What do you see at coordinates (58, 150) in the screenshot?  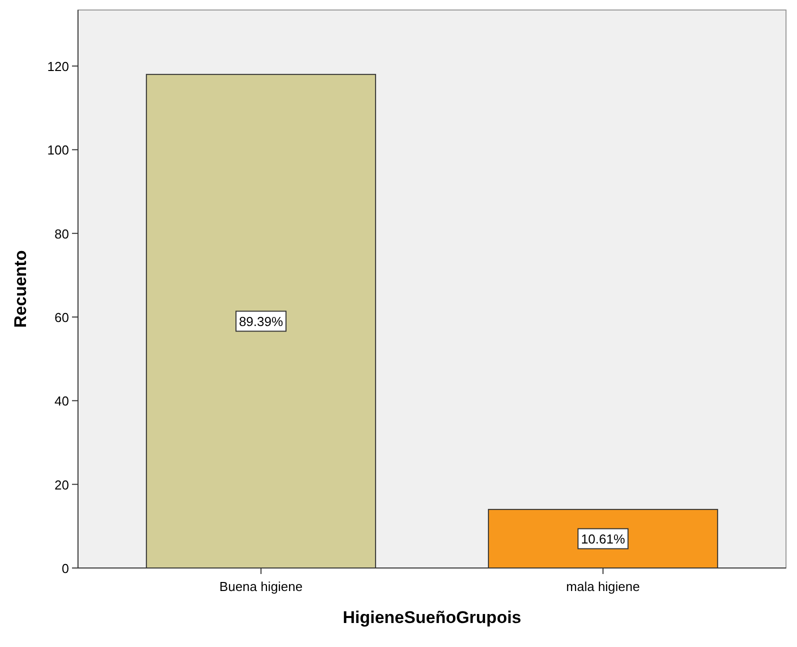 I see `y-tick-label: 100` at bounding box center [58, 150].